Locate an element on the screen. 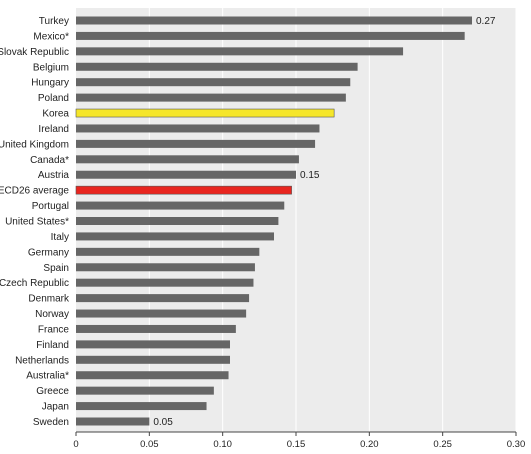 This screenshot has width=531, height=454. category-label-hungary: Hungary is located at coordinates (50, 83).